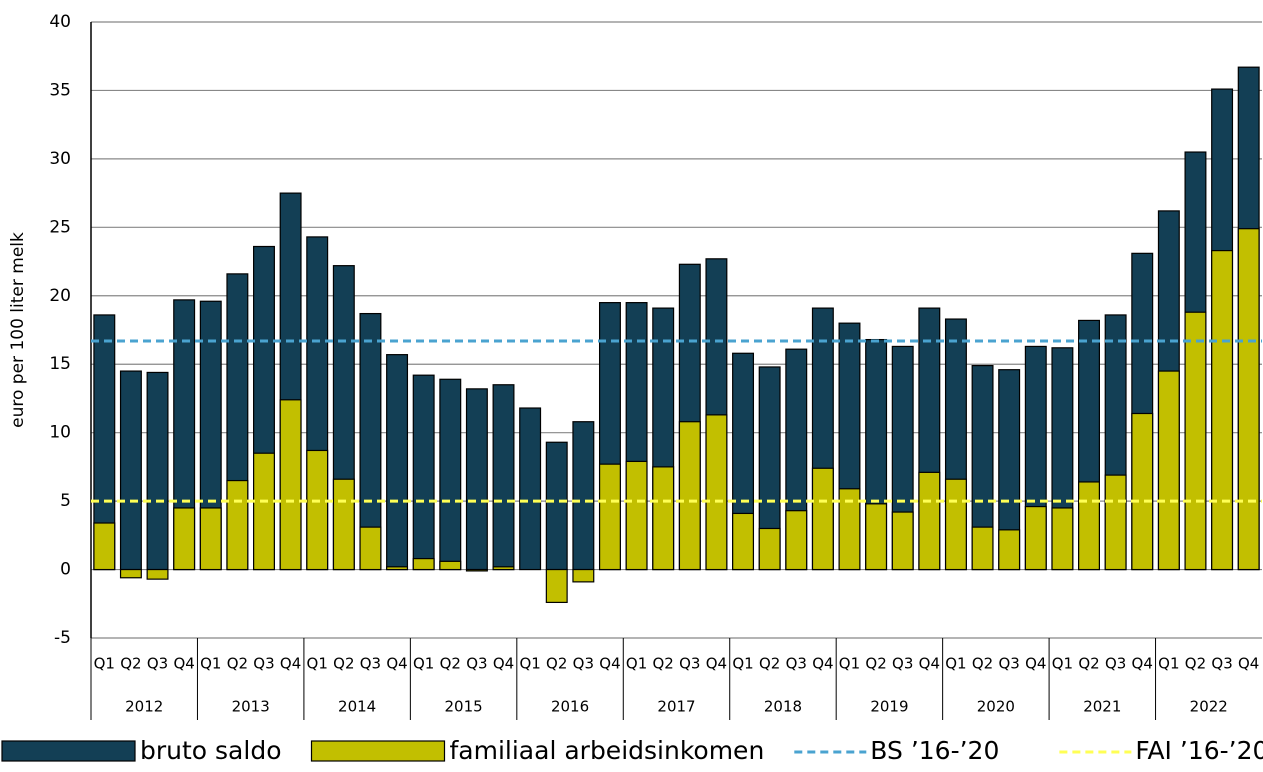 The image size is (1263, 772). Describe the element at coordinates (676, 707) in the screenshot. I see `year-label: 2017` at that location.